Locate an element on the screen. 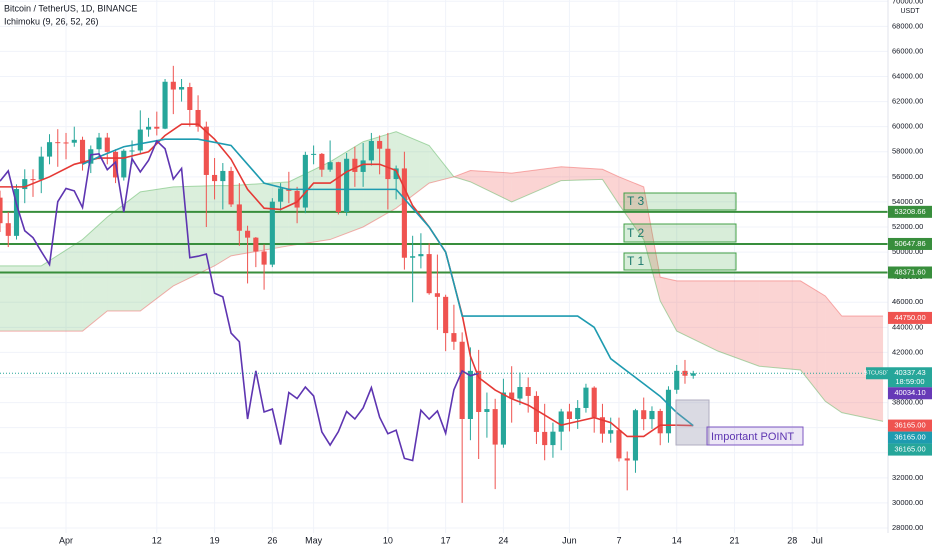  currency-label: USDT is located at coordinates (910, 11).